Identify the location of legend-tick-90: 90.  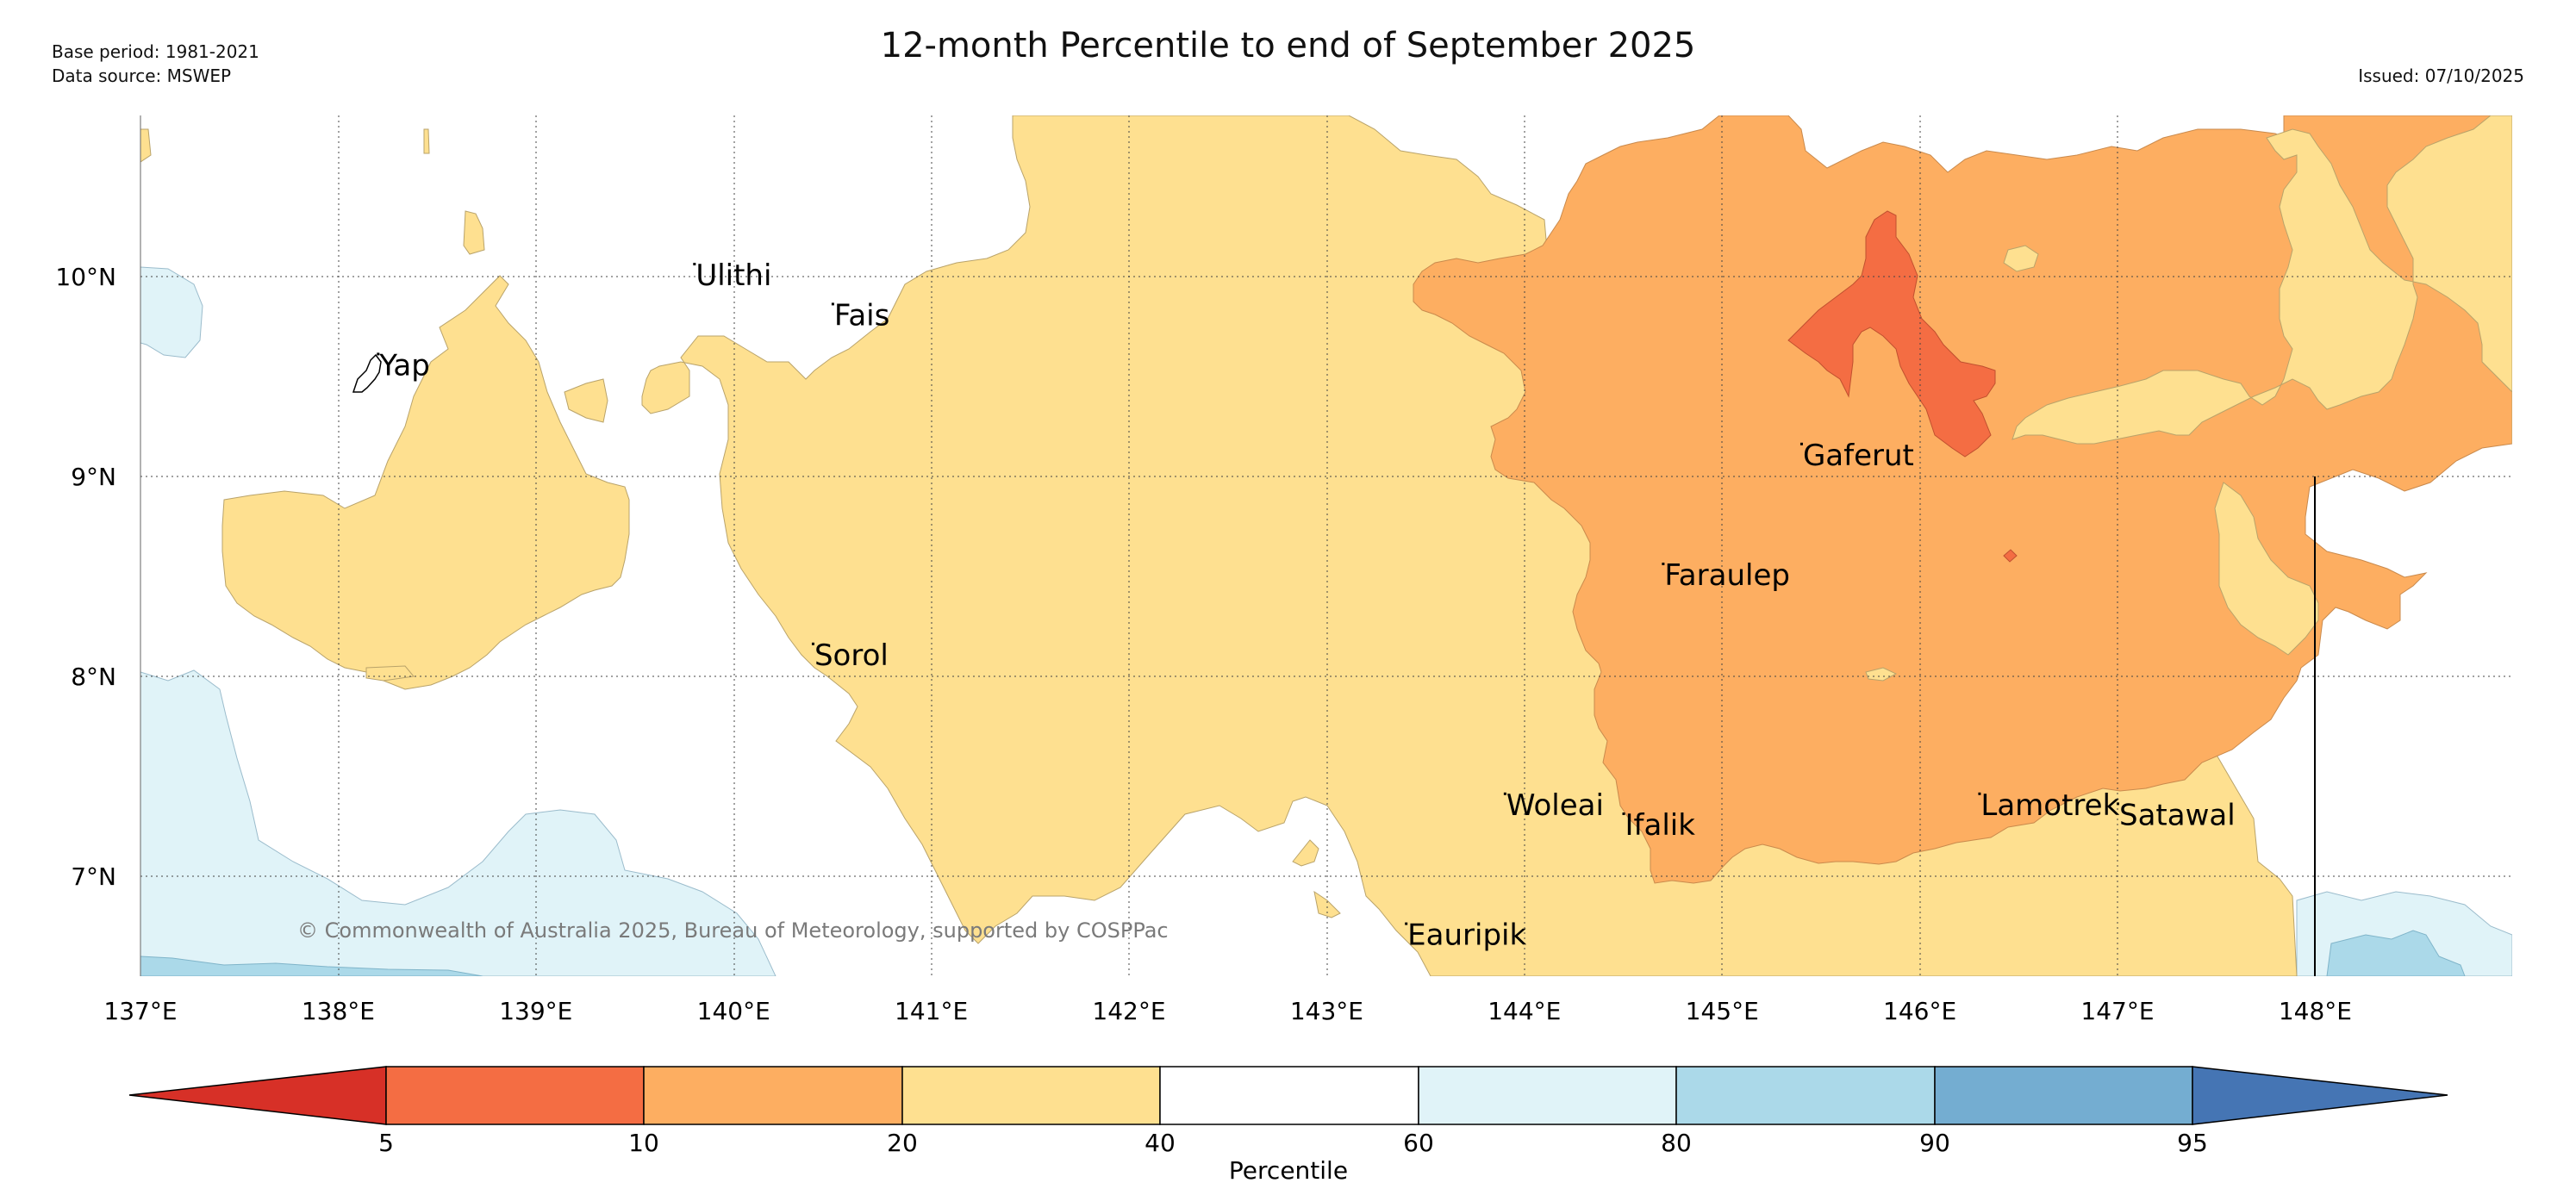
(1934, 1143).